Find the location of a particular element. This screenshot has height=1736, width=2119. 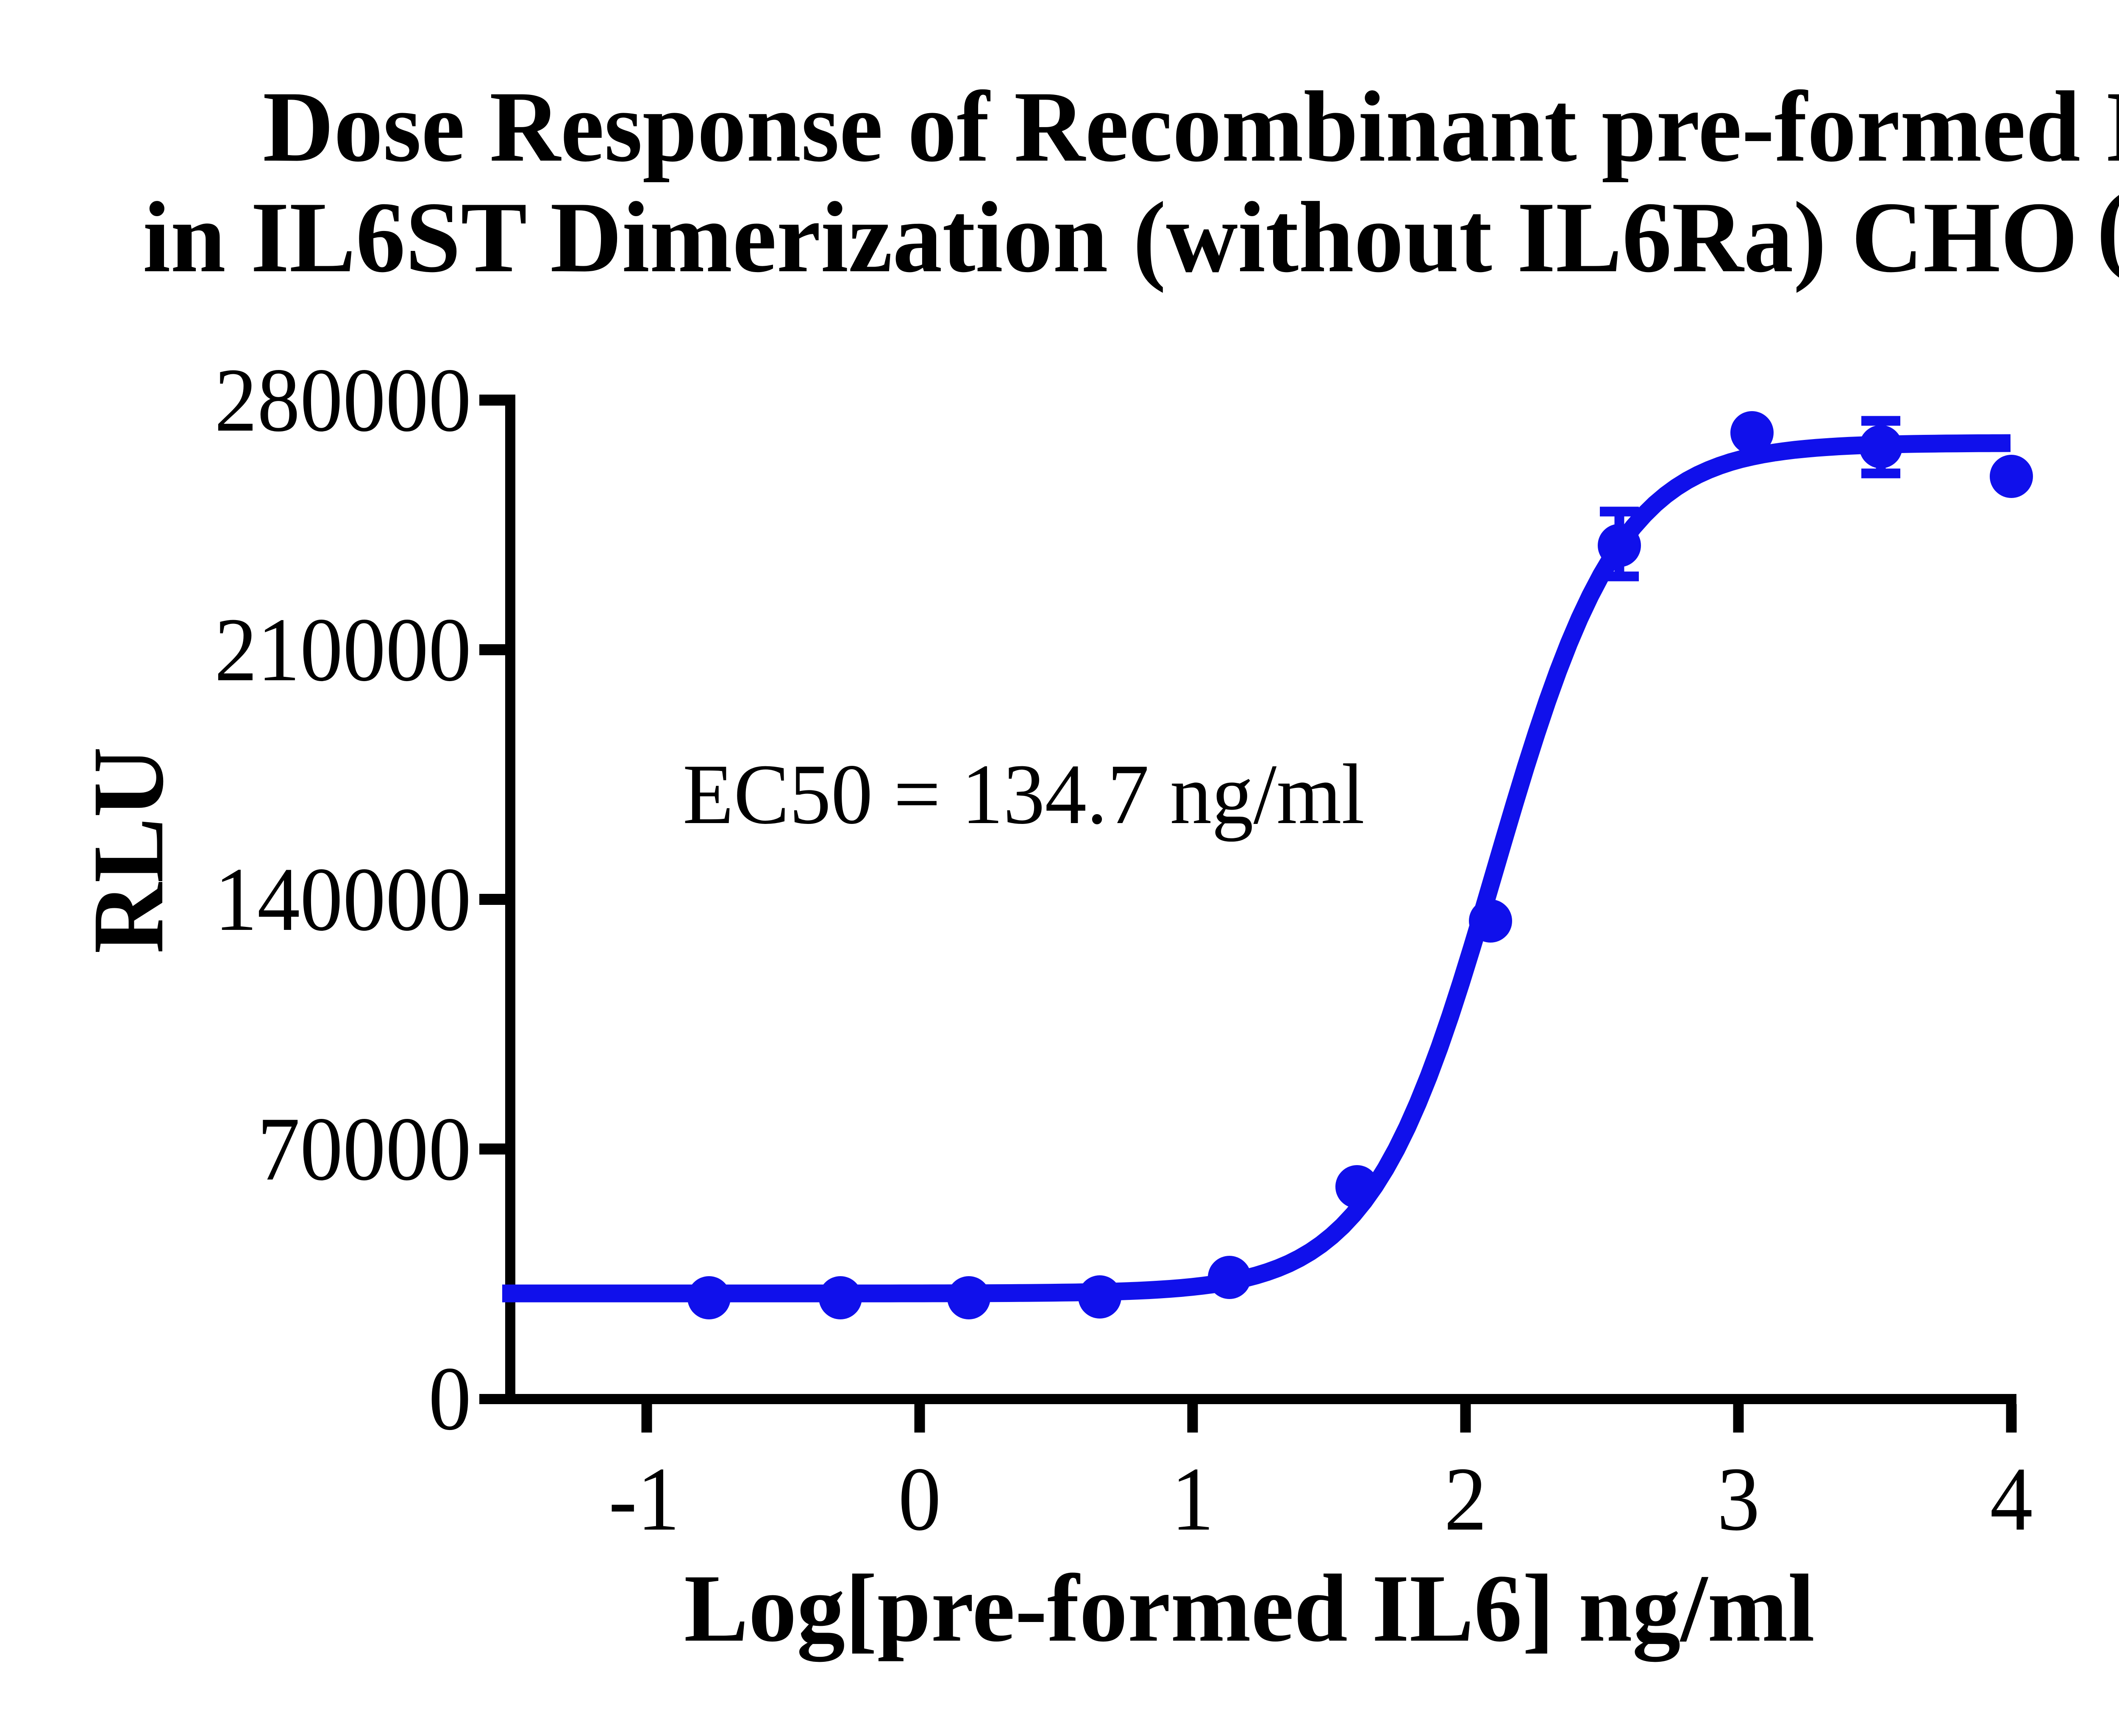

svg-text: 280000 is located at coordinates (343, 400).